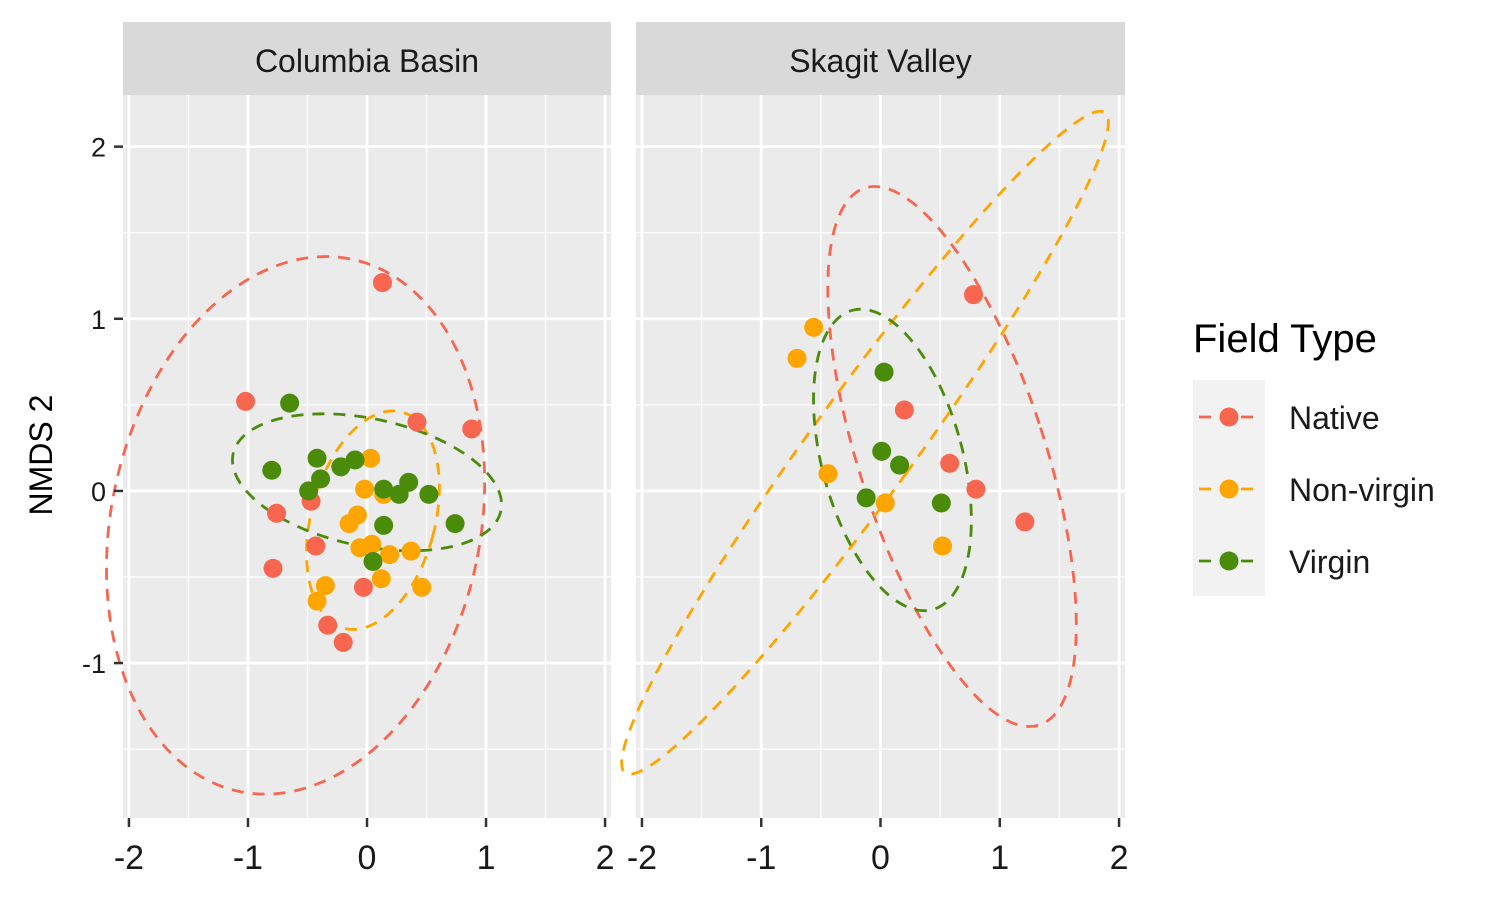 This screenshot has height=900, width=1500. I want to click on legend-label-native: Native, so click(1334, 418).